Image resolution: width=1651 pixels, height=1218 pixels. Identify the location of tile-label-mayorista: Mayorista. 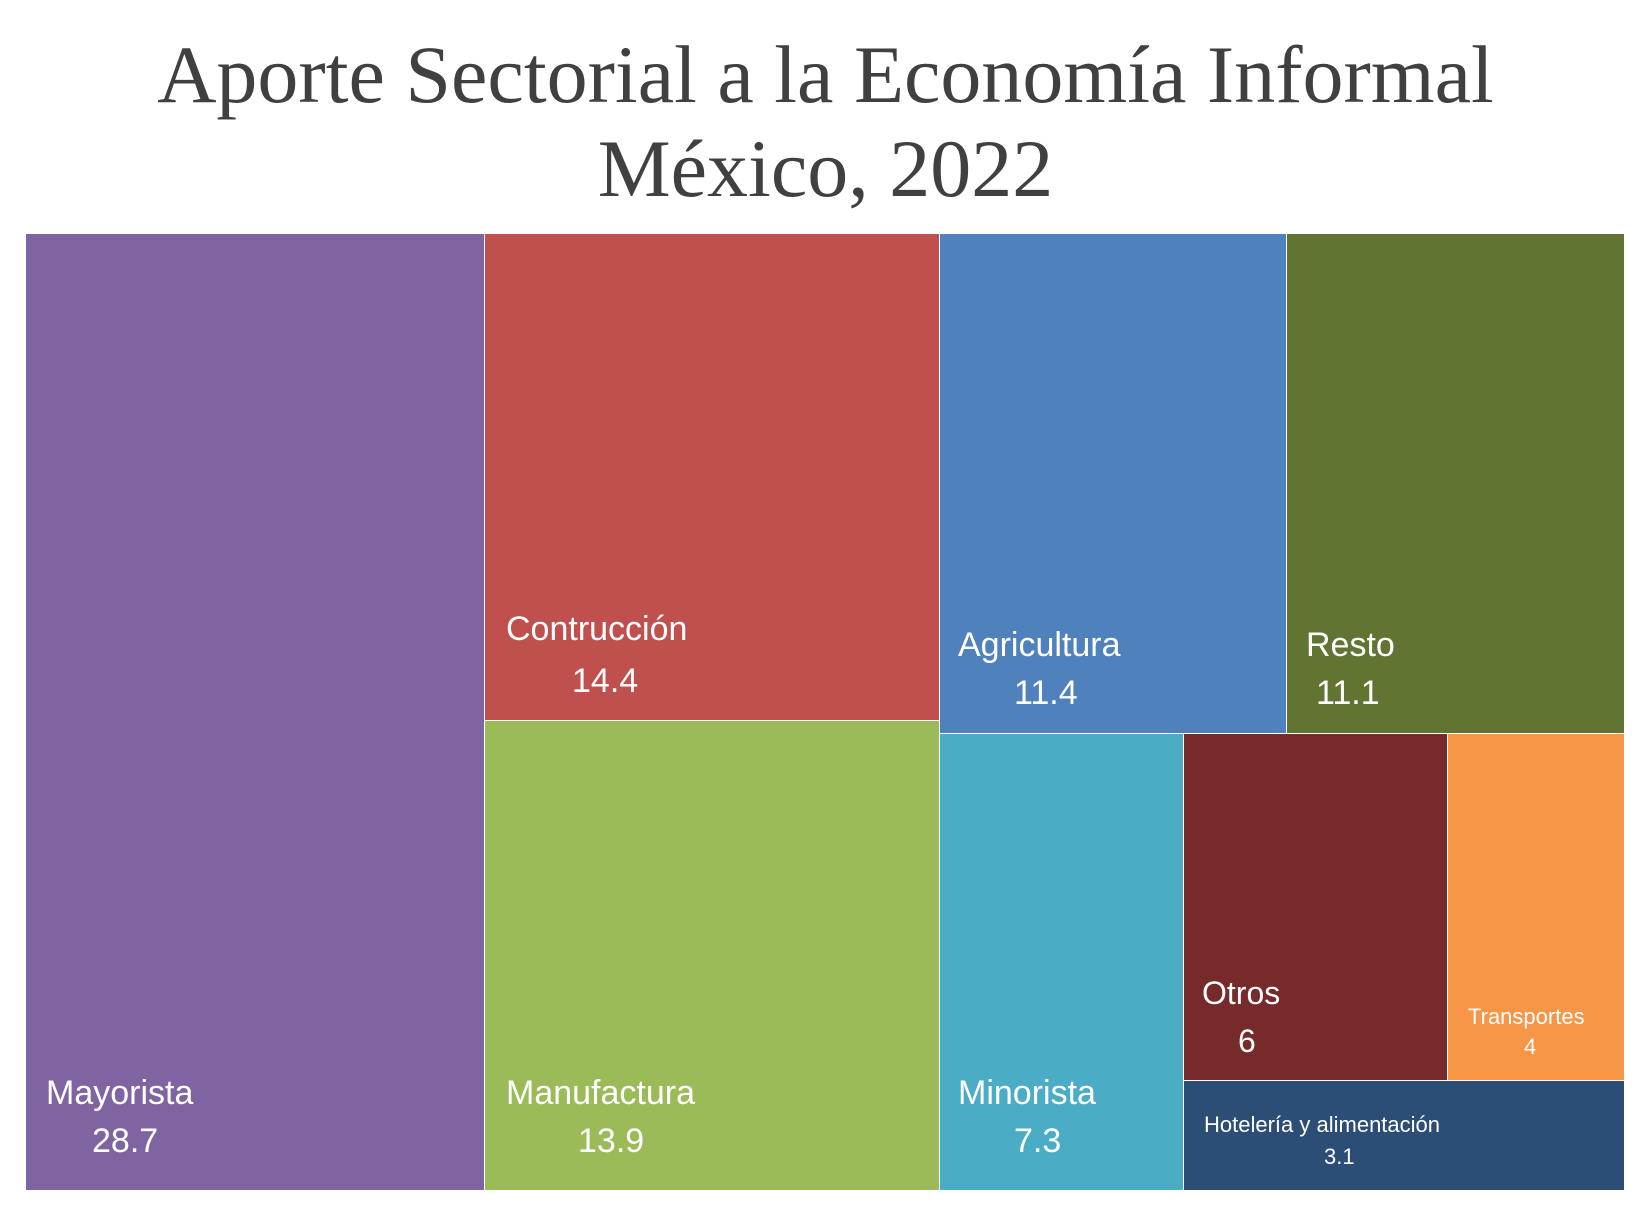
(119, 1093).